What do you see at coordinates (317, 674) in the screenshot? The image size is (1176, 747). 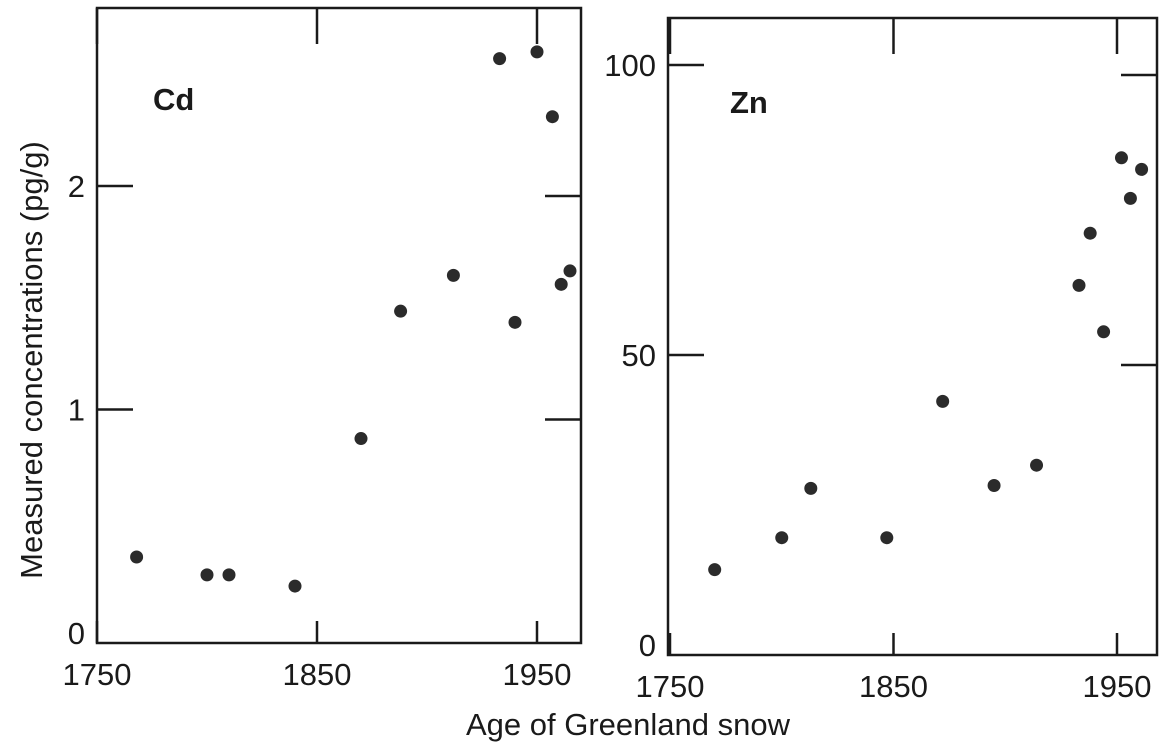 I see `cd-x-tick-label: 1850` at bounding box center [317, 674].